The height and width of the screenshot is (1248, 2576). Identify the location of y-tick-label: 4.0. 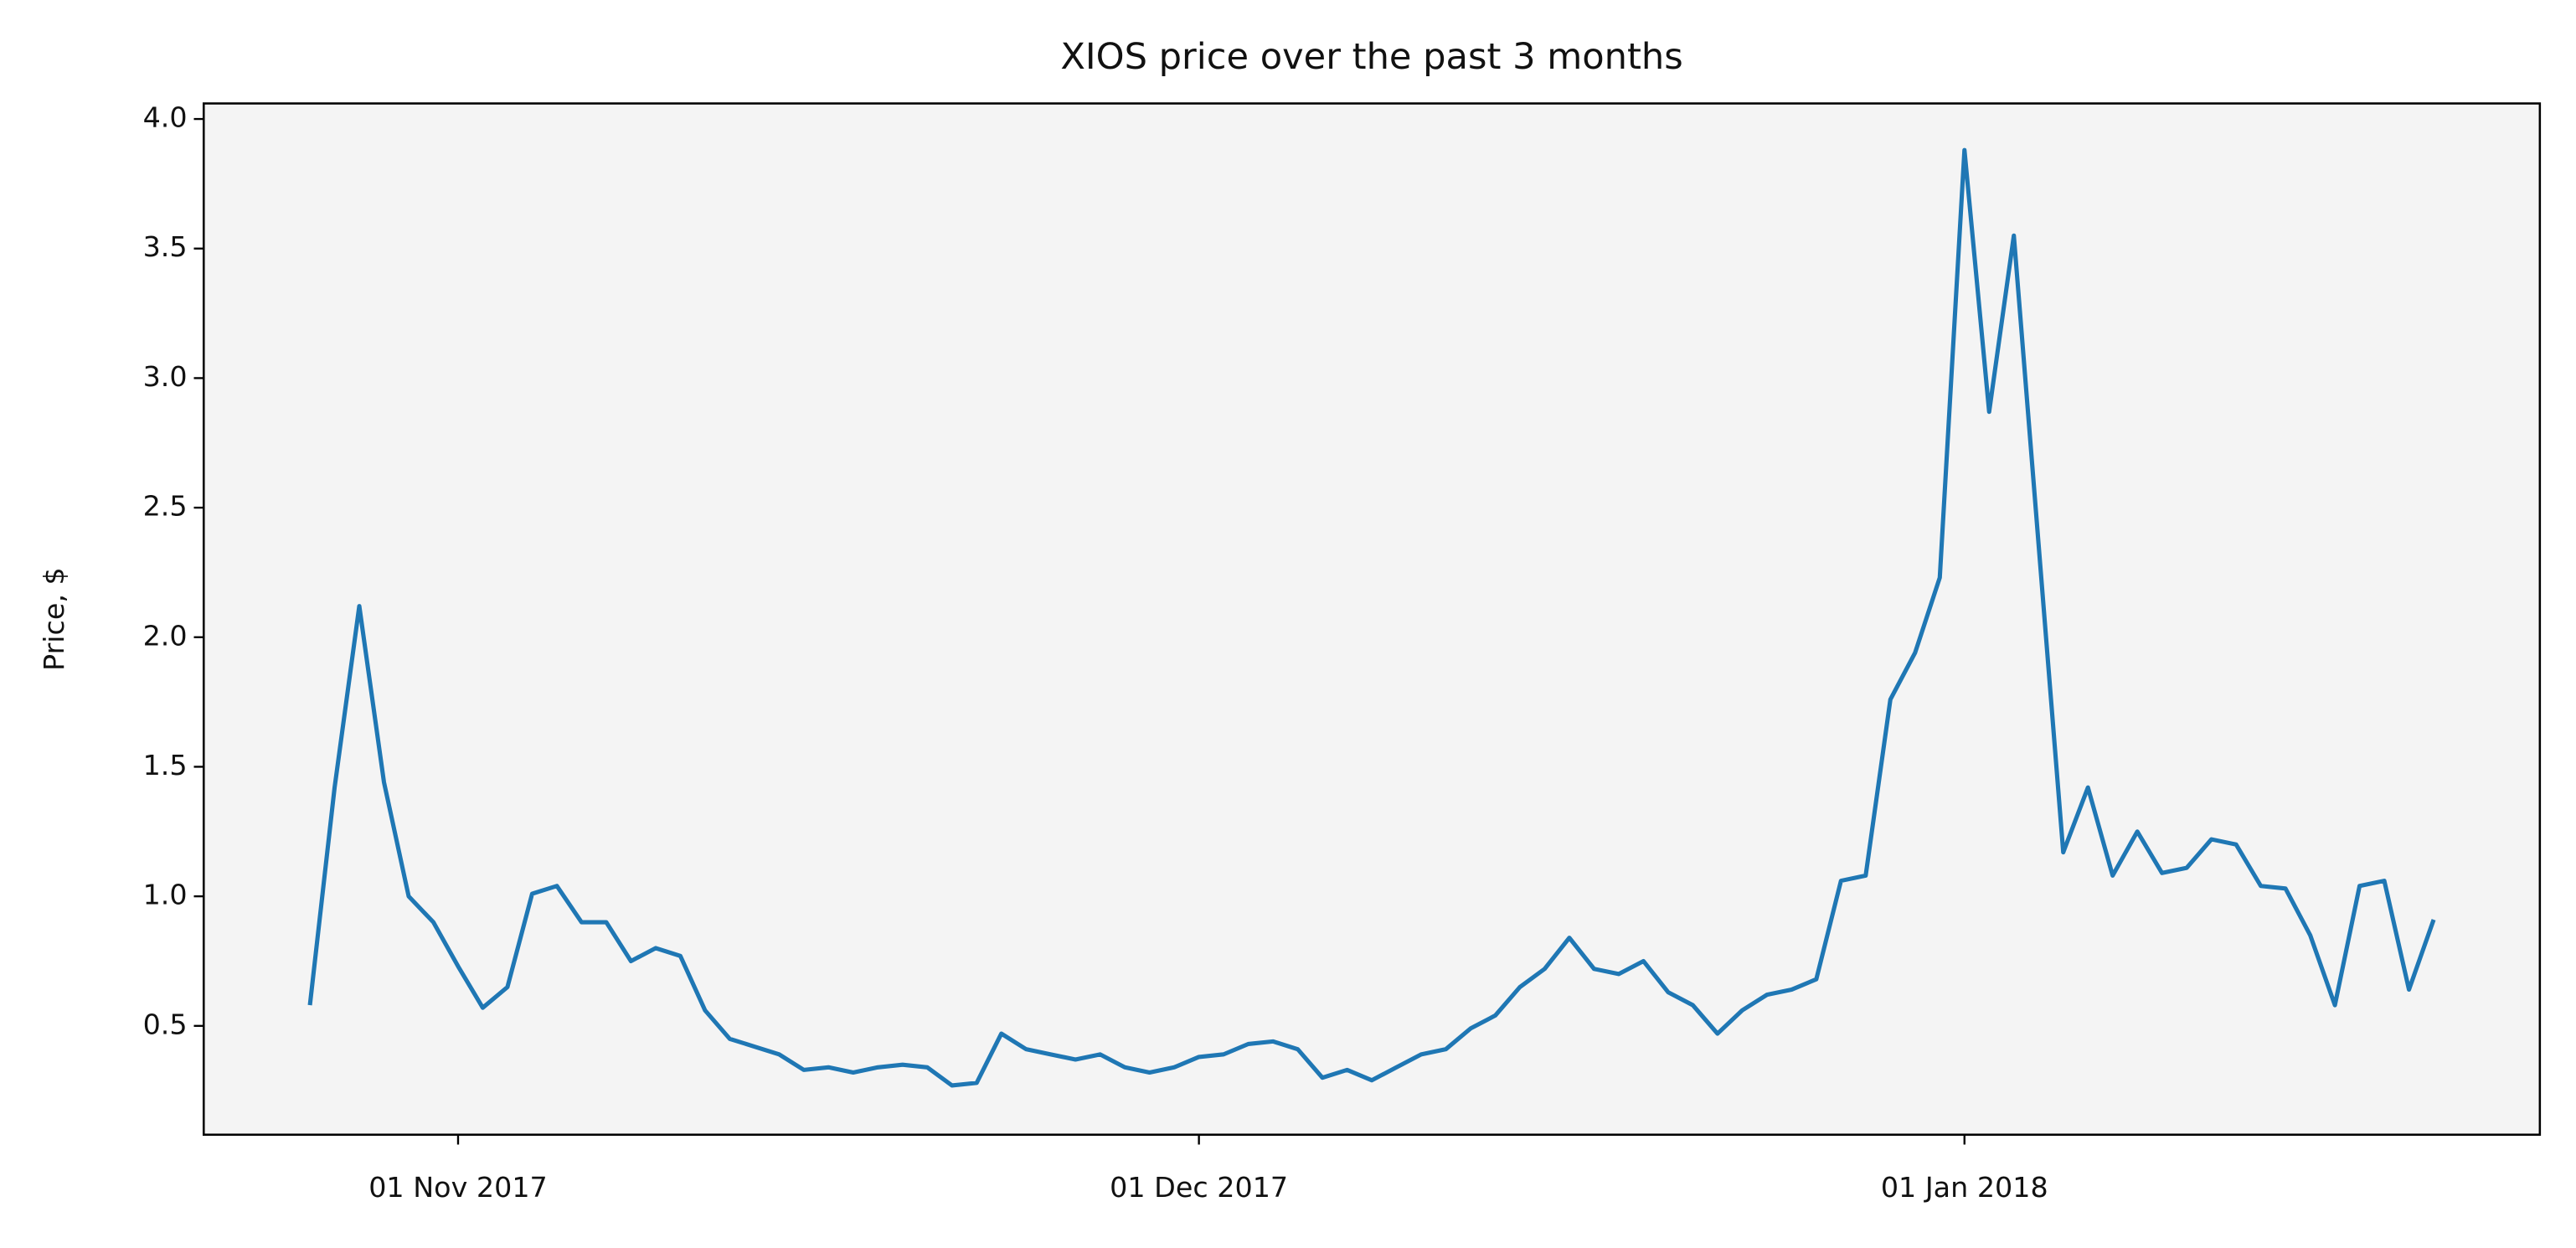
(165, 118).